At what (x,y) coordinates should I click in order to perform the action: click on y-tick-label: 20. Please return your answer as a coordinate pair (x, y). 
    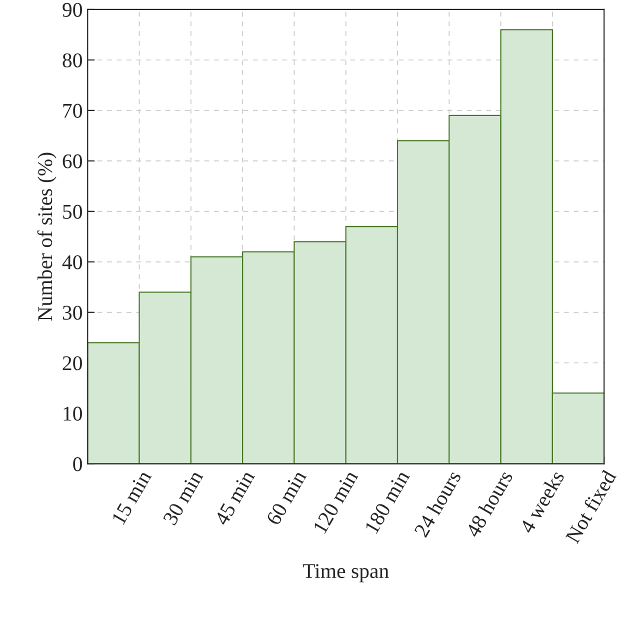
    Looking at the image, I should click on (72, 363).